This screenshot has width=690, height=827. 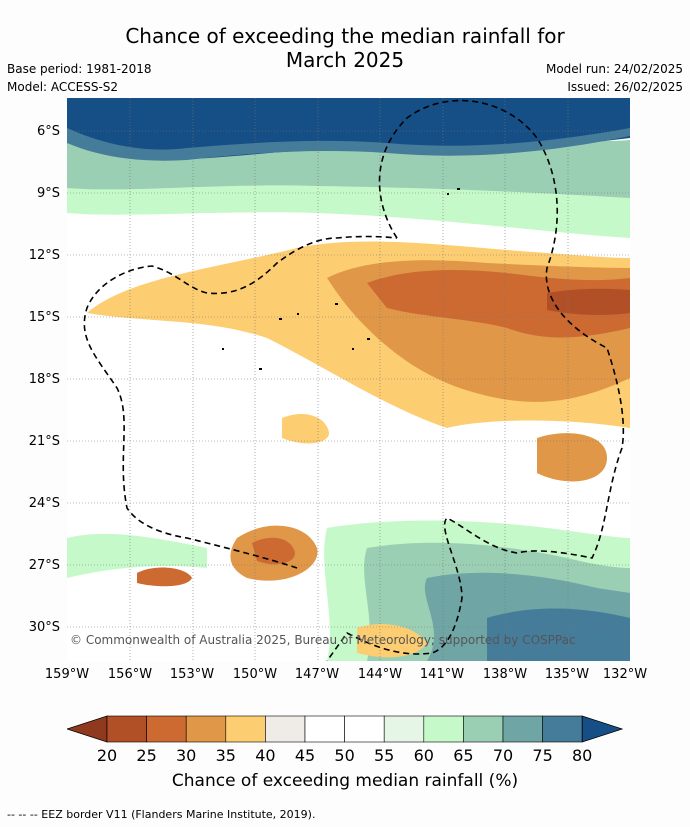 What do you see at coordinates (48, 193) in the screenshot?
I see `lat-label: 9°S` at bounding box center [48, 193].